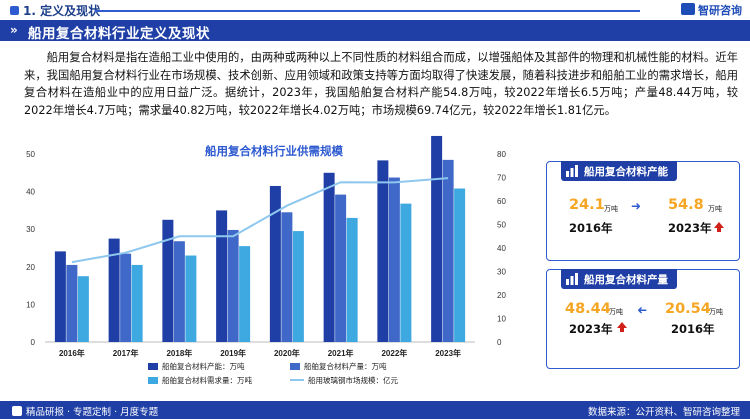 The width and height of the screenshot is (750, 419). I want to click on legend-item: 船舶复合材料产能：万吨, so click(196, 366).